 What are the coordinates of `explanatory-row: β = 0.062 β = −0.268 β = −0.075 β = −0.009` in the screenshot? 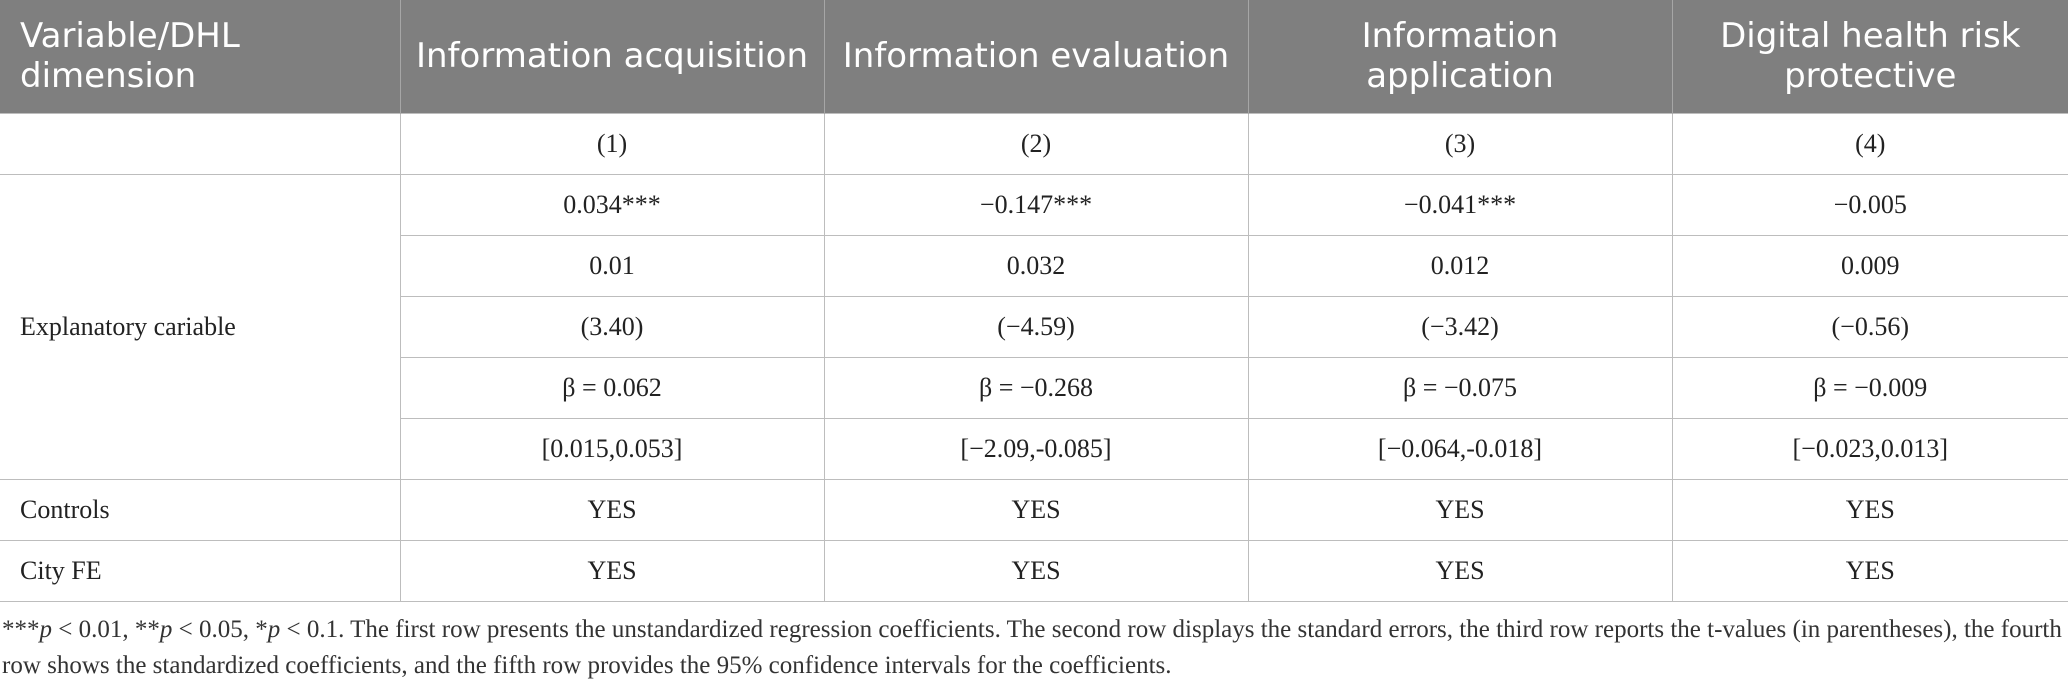 It's located at (1034, 387).